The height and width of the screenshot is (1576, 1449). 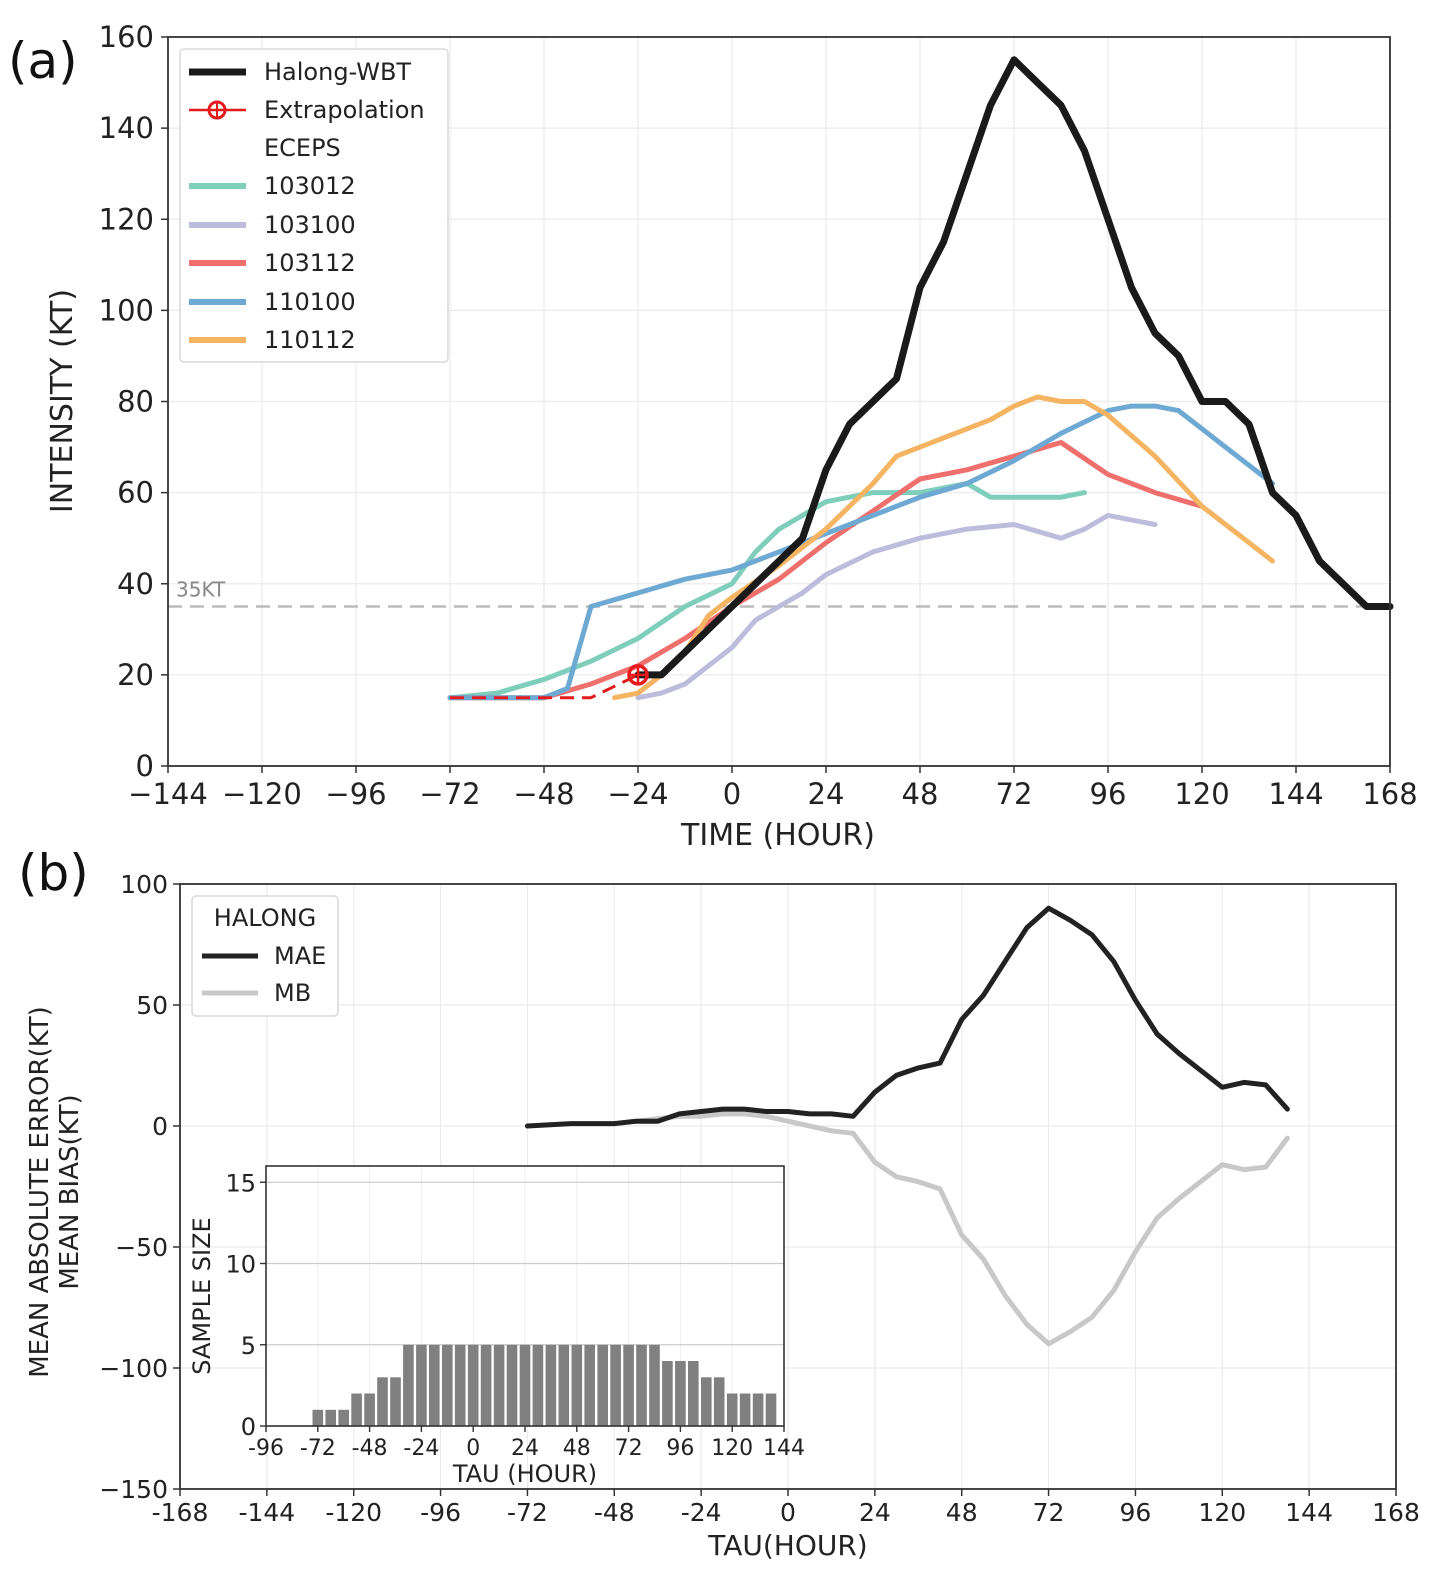 What do you see at coordinates (310, 340) in the screenshot?
I see `legend-label-110112: 110112` at bounding box center [310, 340].